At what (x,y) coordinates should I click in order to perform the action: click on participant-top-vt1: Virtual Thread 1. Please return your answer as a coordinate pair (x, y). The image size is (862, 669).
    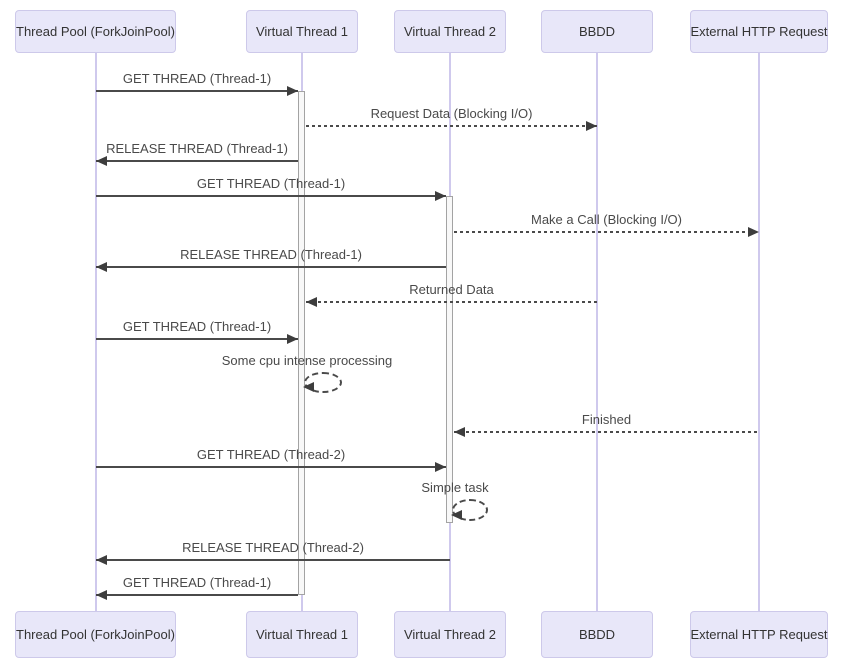
    Looking at the image, I should click on (302, 31).